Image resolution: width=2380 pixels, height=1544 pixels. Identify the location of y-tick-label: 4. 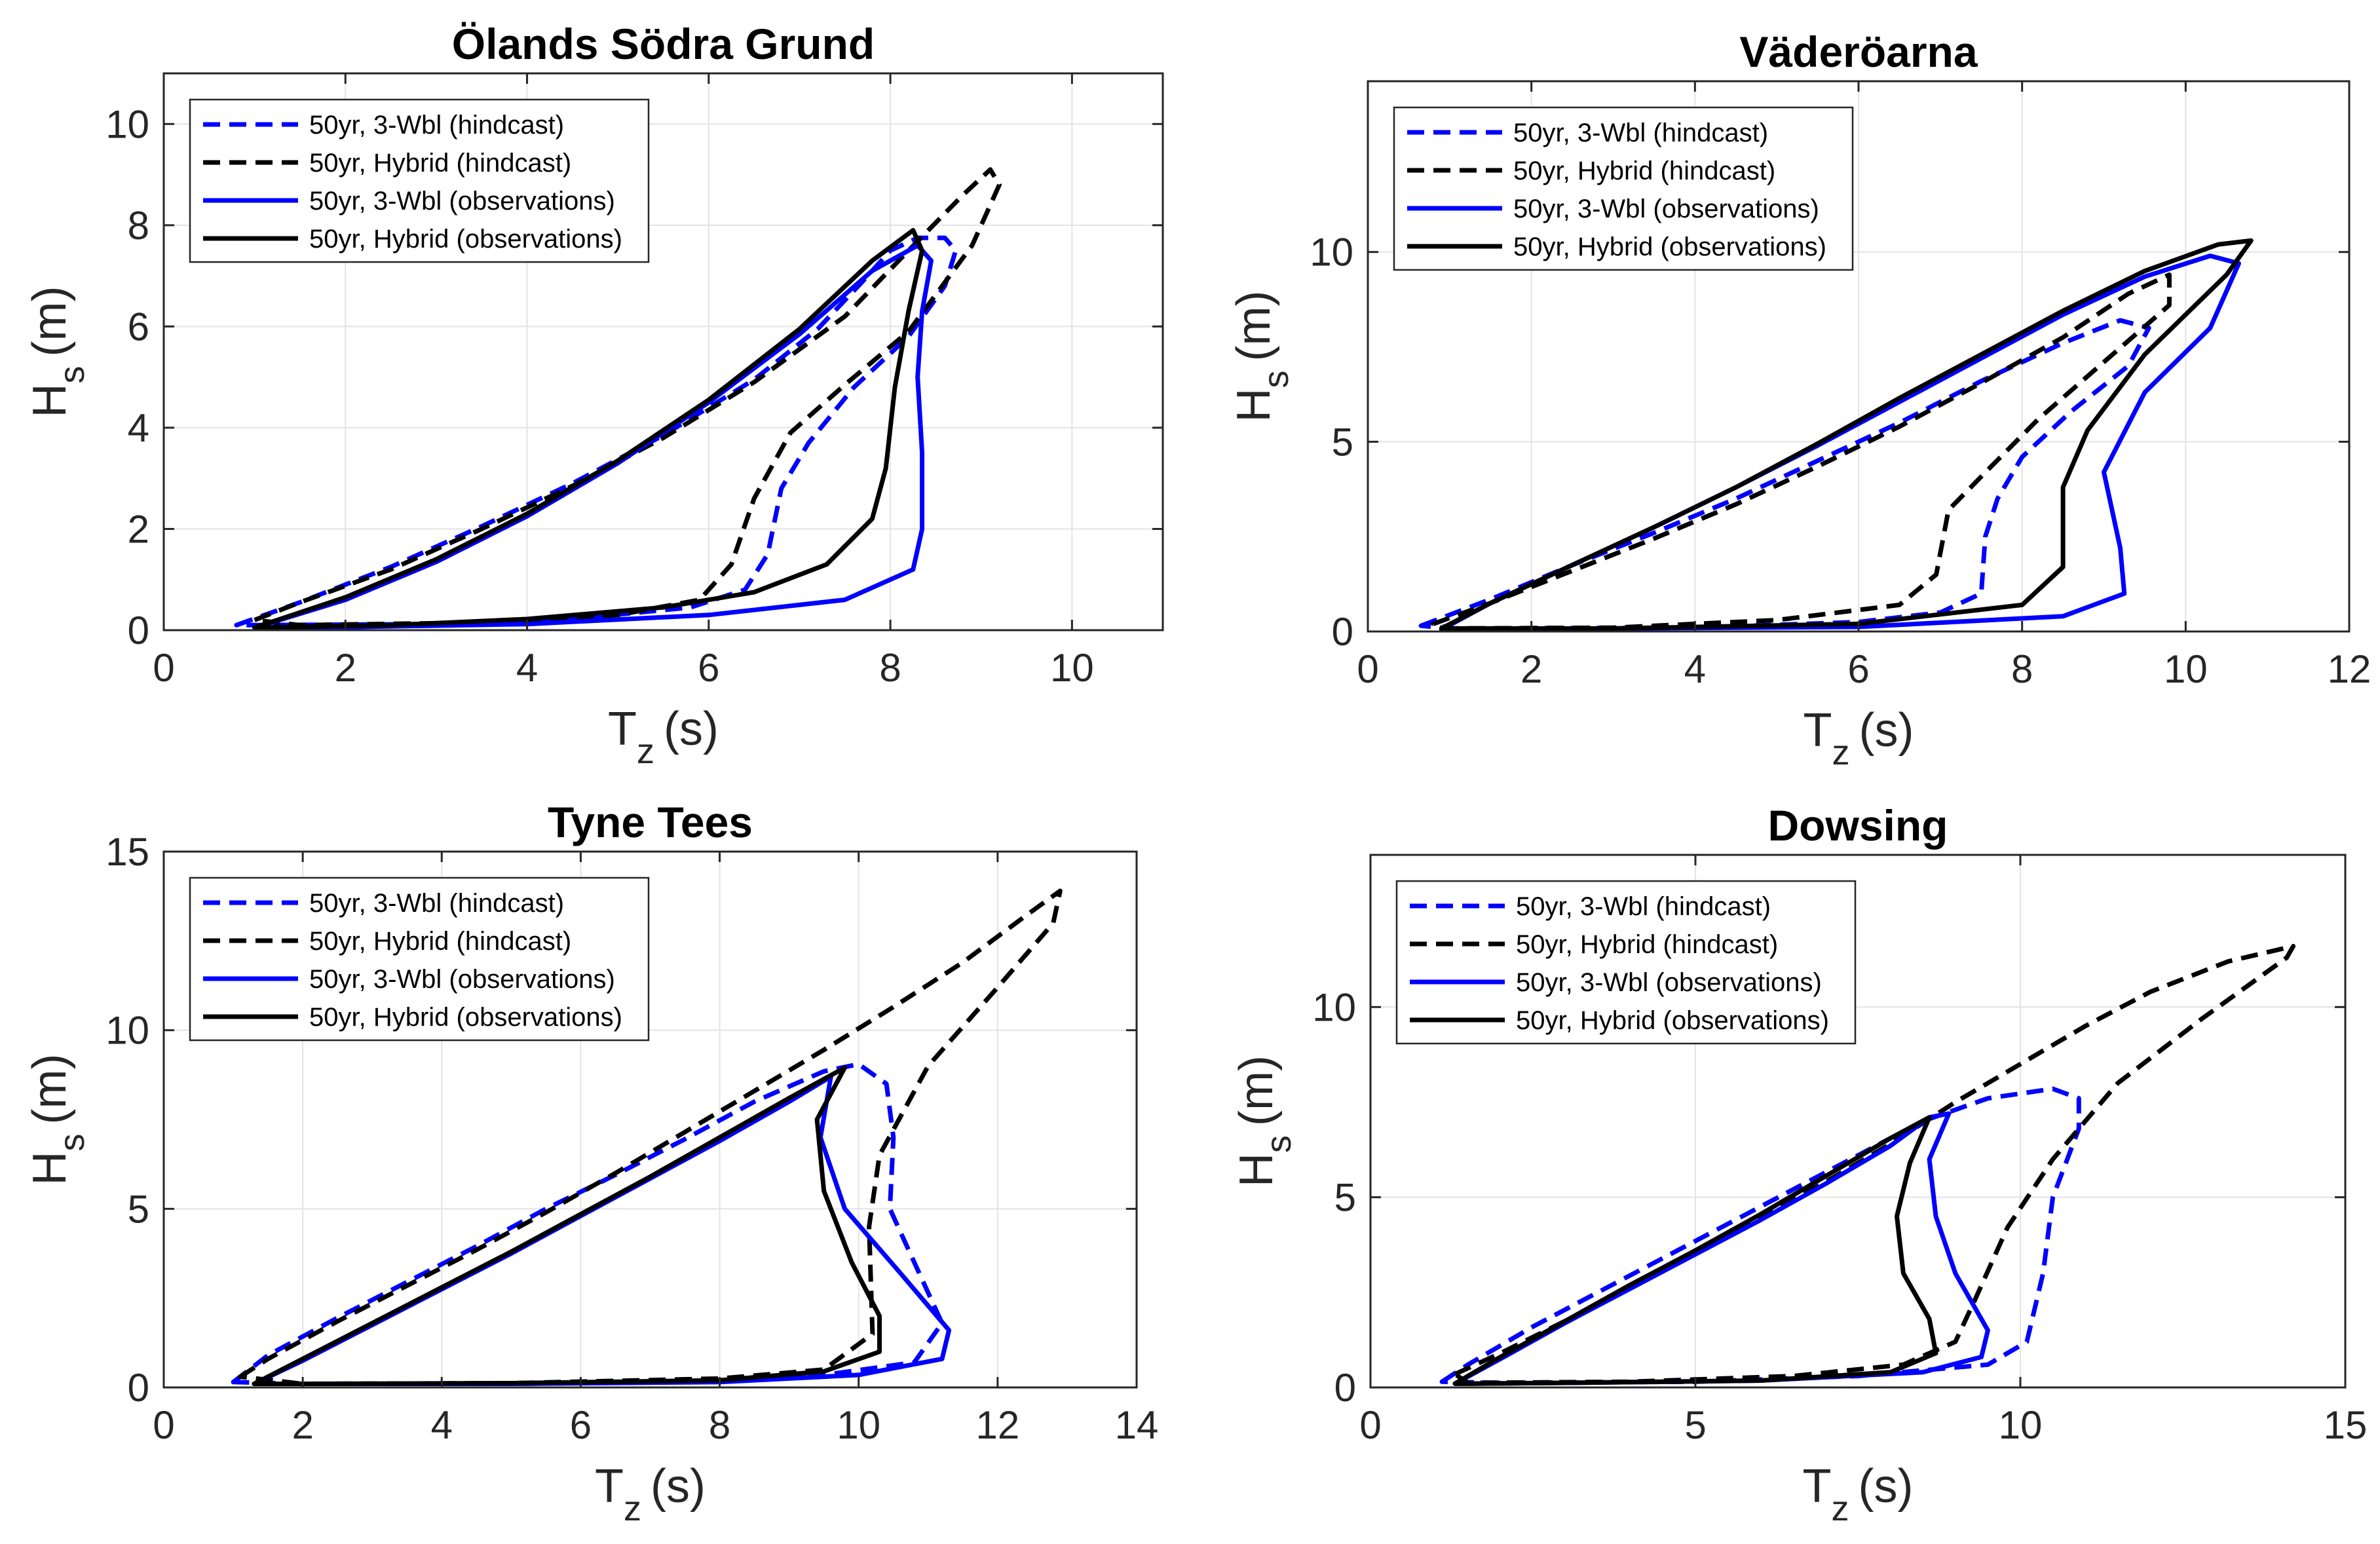
(138, 428).